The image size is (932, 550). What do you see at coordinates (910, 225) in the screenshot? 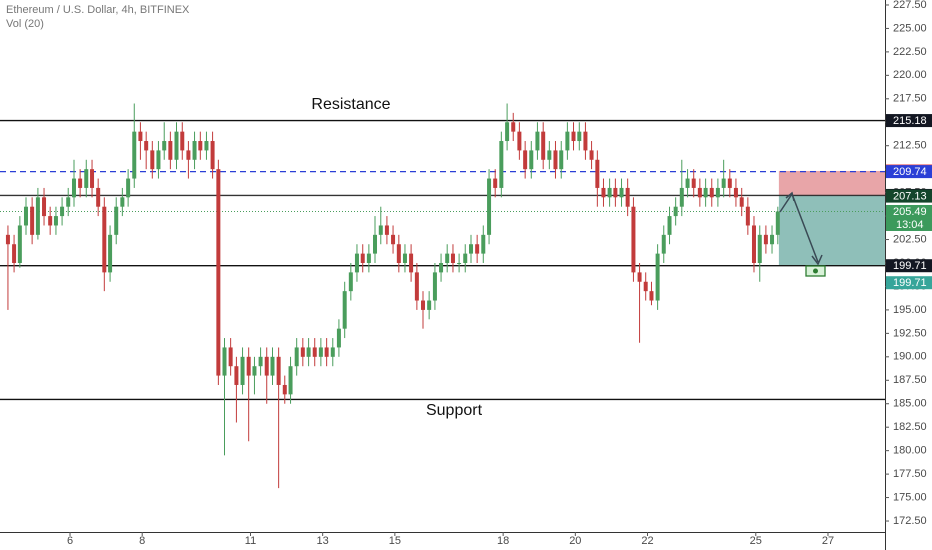
I see `countdown-label: 13:04` at bounding box center [910, 225].